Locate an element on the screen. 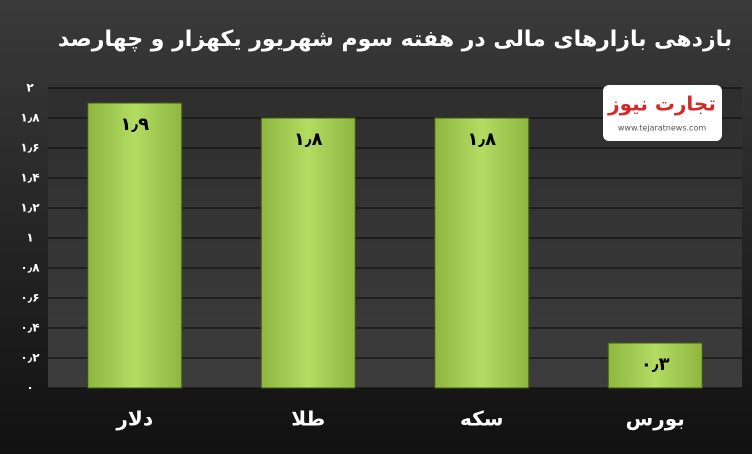  x-tick-label: سکه is located at coordinates (481, 419).